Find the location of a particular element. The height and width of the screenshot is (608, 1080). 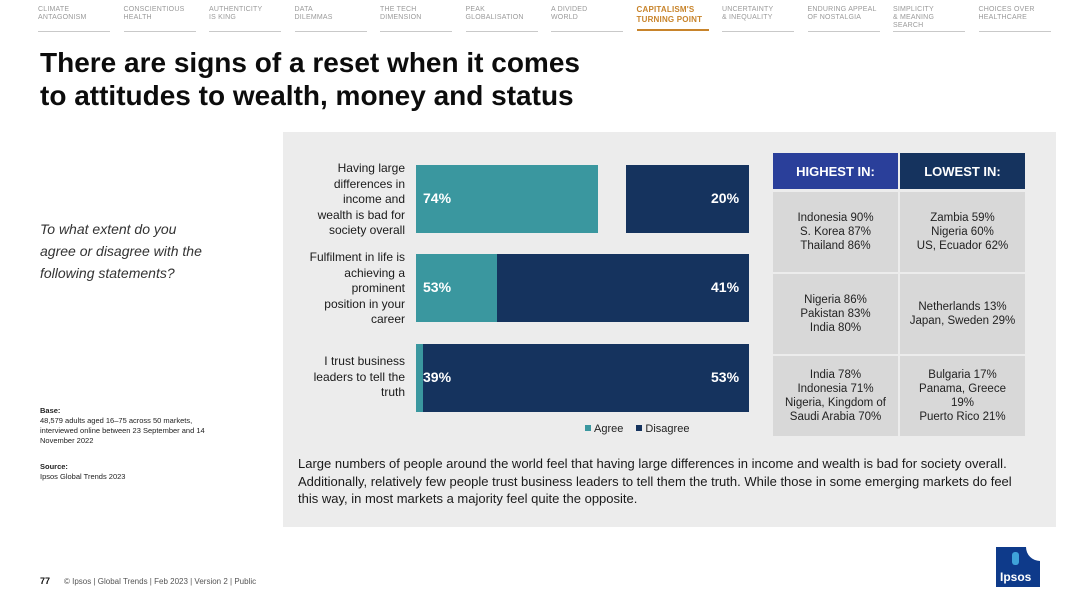

chart-legend: Agree Disagree is located at coordinates (642, 429).